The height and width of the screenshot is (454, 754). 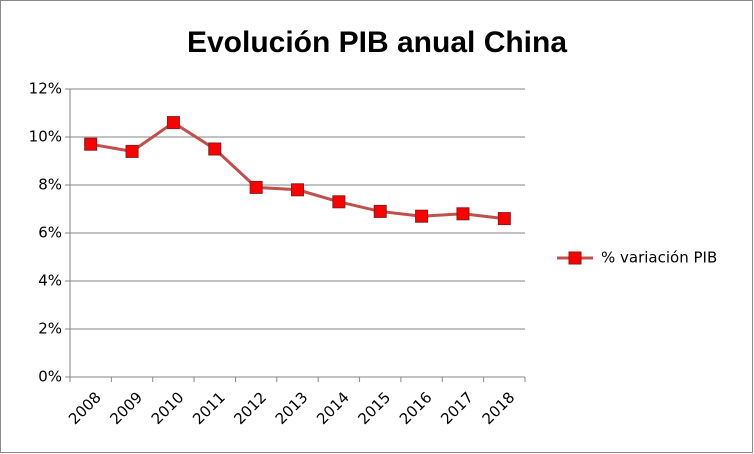 I want to click on y-tick-label: 4%, so click(x=50, y=281).